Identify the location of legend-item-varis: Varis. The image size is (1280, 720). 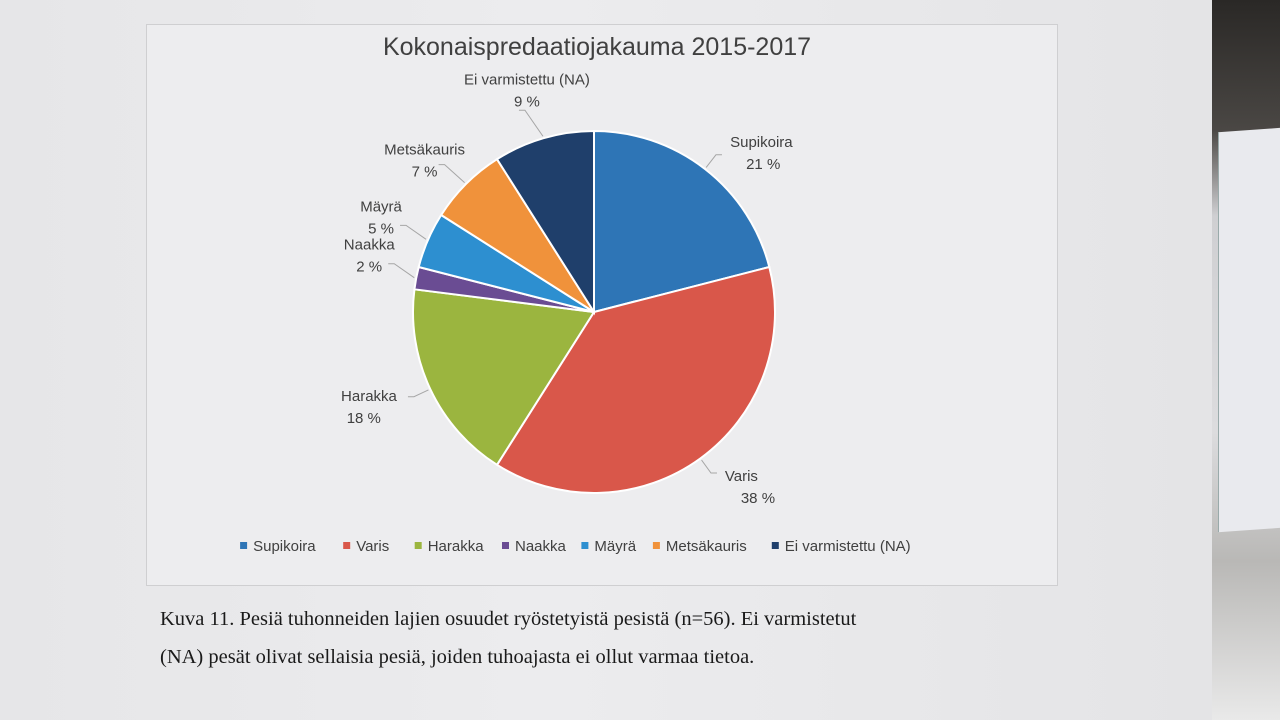
(366, 546).